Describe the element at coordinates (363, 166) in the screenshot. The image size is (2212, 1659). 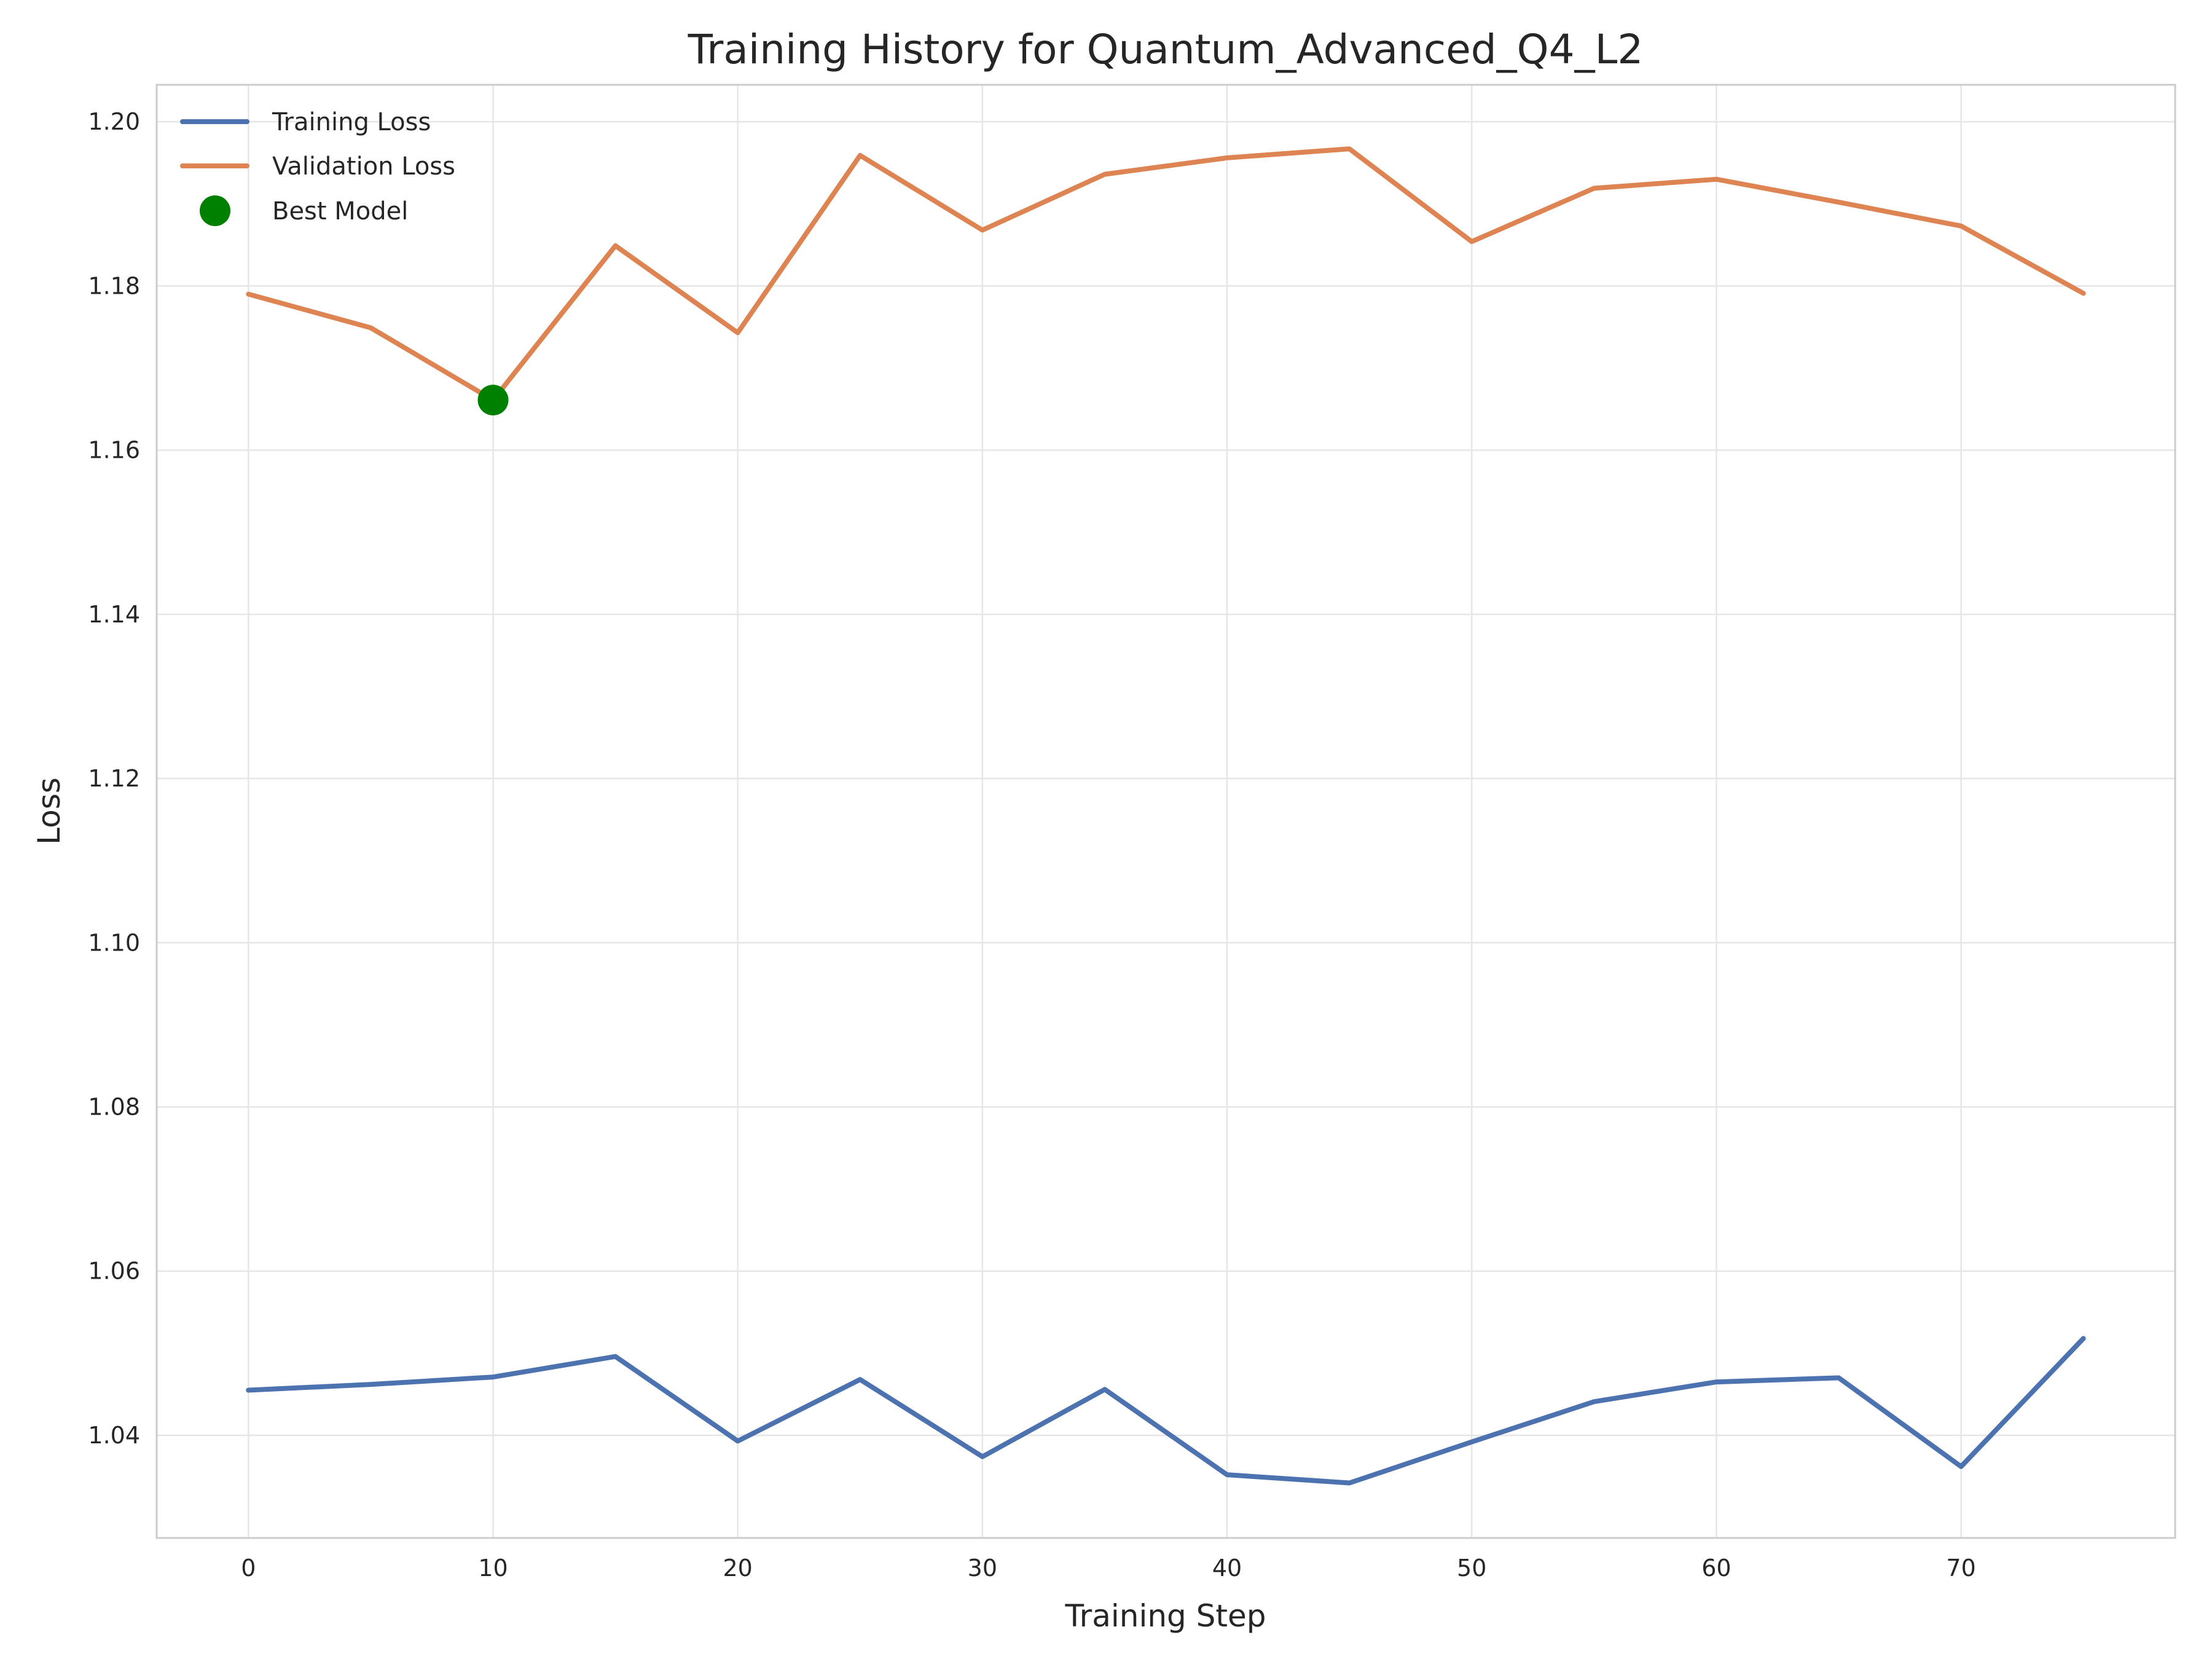
I see `legend-label-validation-loss: Validation Loss` at that location.